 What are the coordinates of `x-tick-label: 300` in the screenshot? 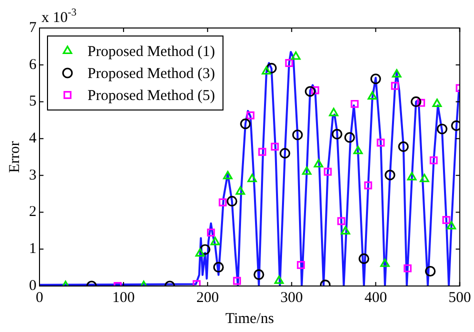 It's located at (291, 298).